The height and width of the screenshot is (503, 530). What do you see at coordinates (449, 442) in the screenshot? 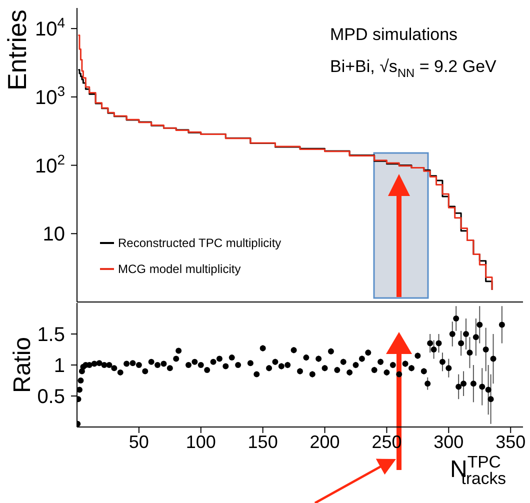
I see `x-tick-label: 300` at bounding box center [449, 442].